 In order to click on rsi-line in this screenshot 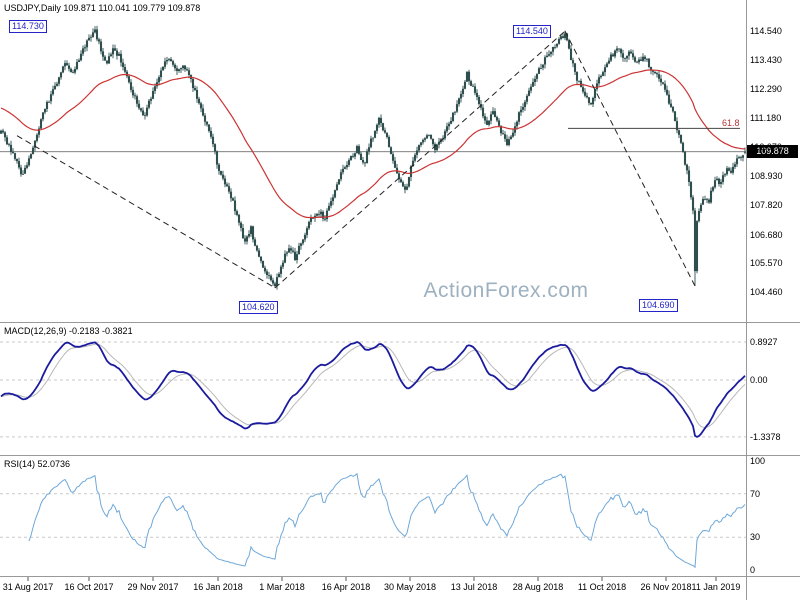, I will do `click(387, 520)`.